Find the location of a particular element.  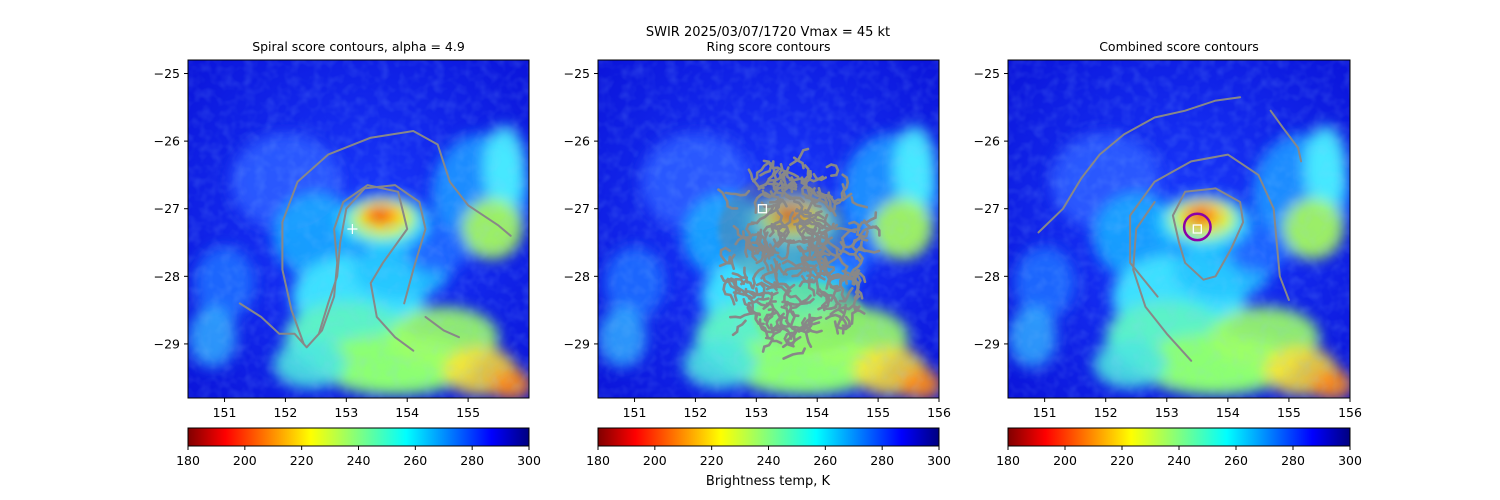

center-marker-plus is located at coordinates (352, 229).